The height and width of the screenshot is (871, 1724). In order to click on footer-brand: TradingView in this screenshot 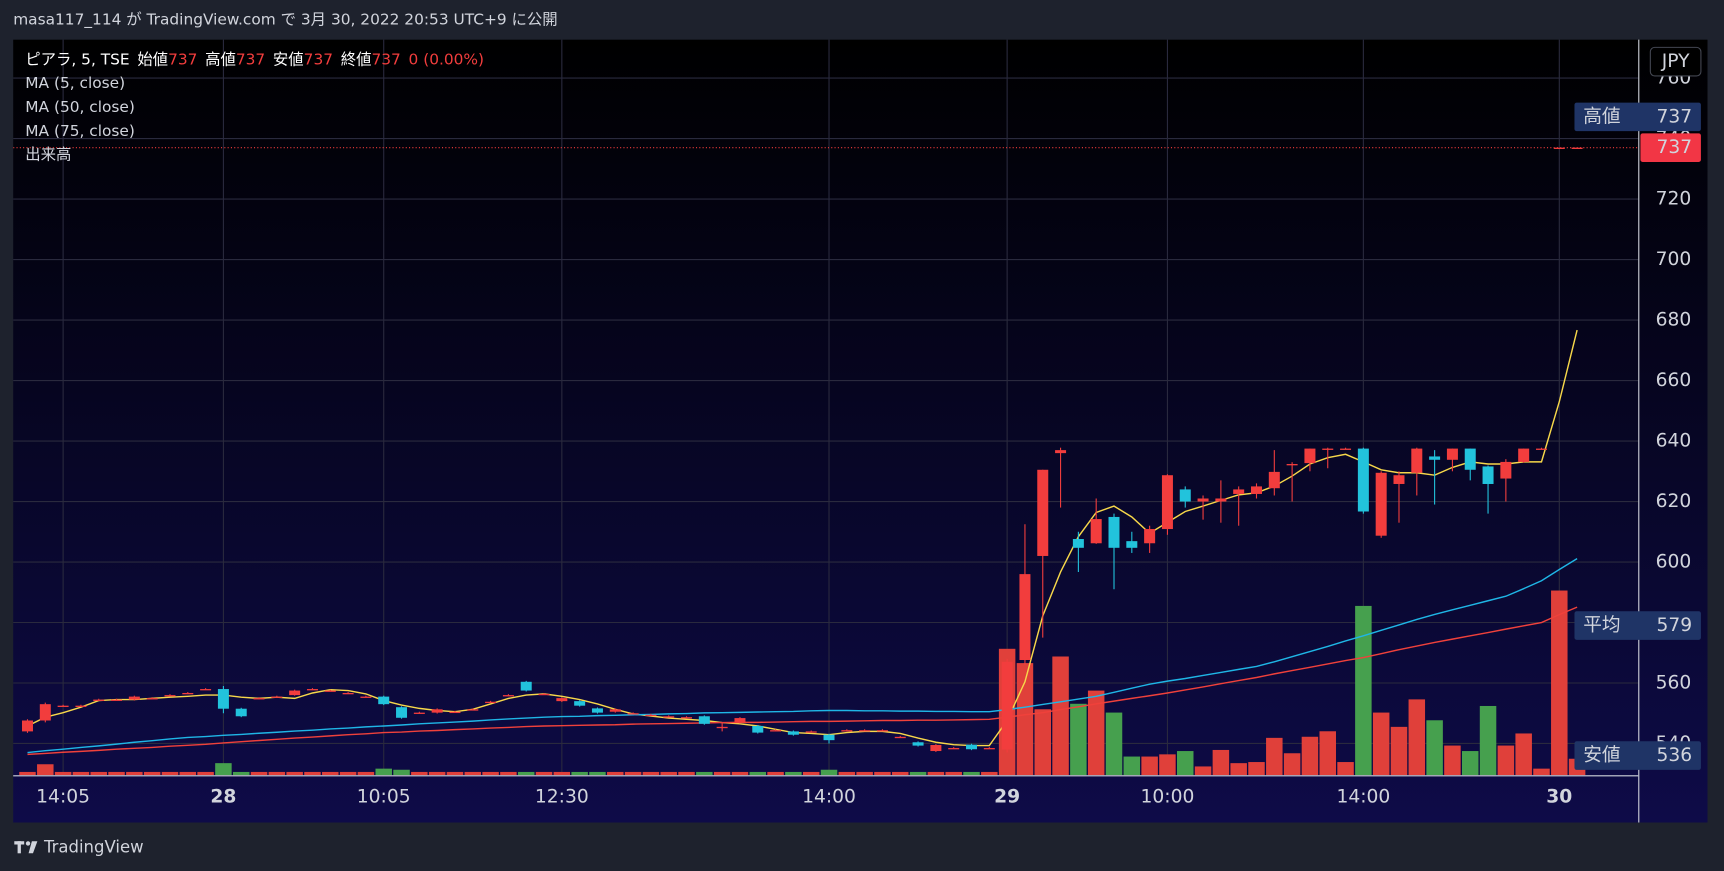, I will do `click(93, 846)`.